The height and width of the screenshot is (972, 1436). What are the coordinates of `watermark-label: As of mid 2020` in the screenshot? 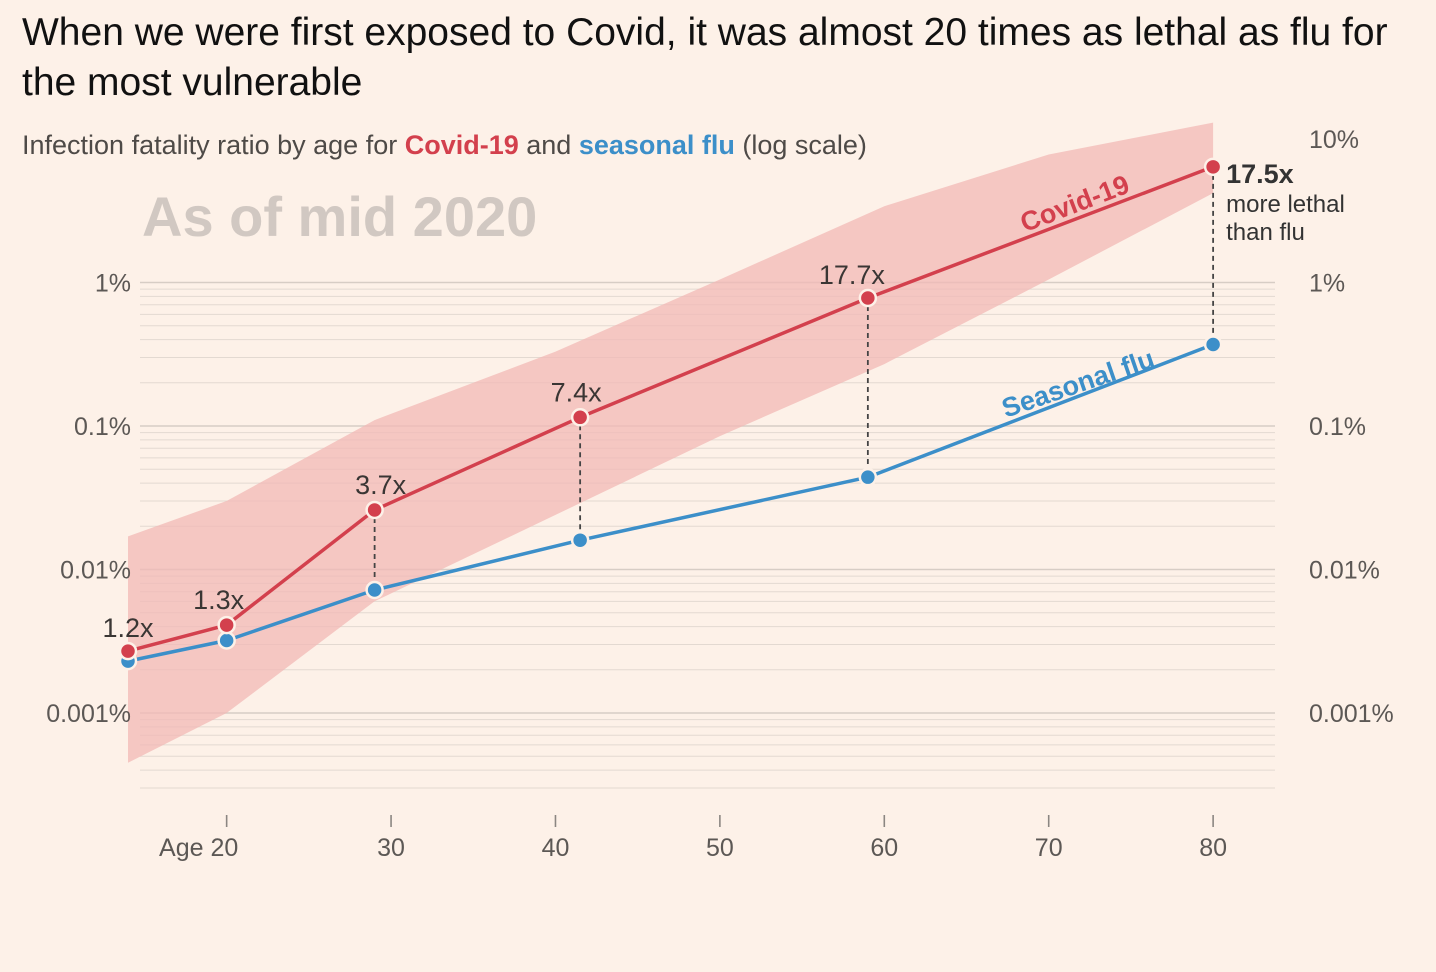 It's located at (339, 216).